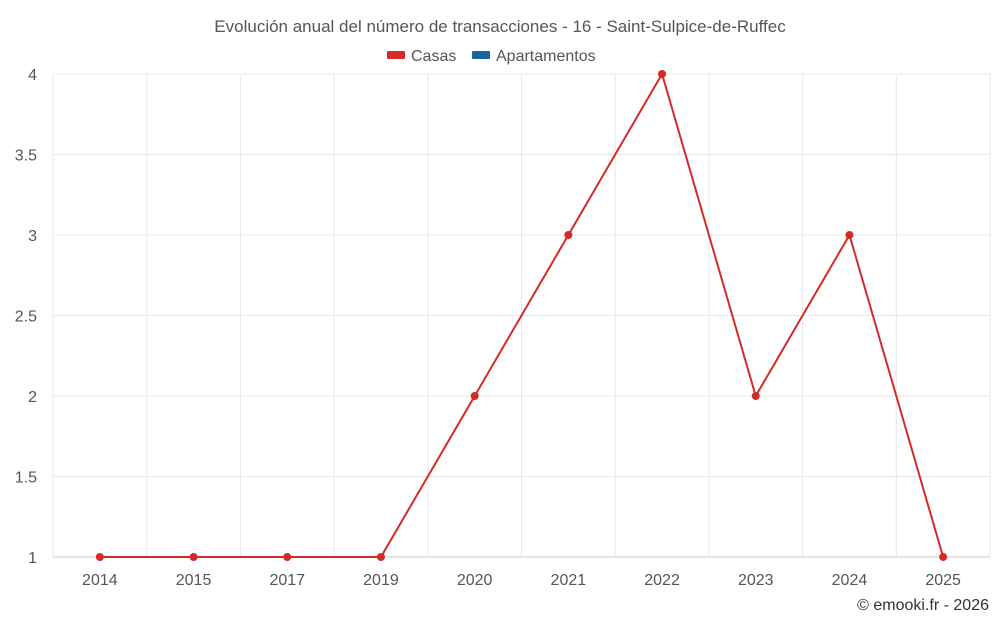 This screenshot has height=625, width=1000. I want to click on legend-swatch-apartamentos, so click(481, 55).